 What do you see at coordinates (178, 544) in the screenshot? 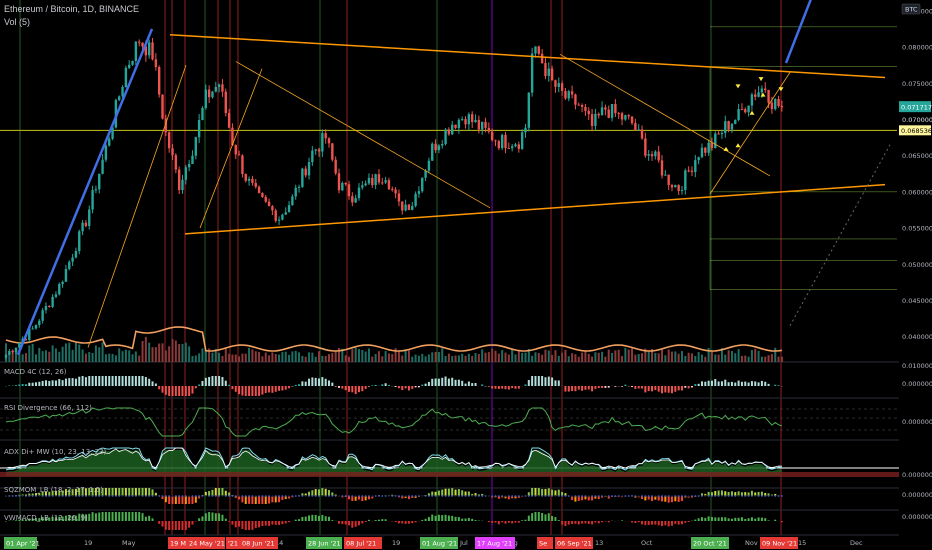
I see `date-highlight-text: 19 M` at bounding box center [178, 544].